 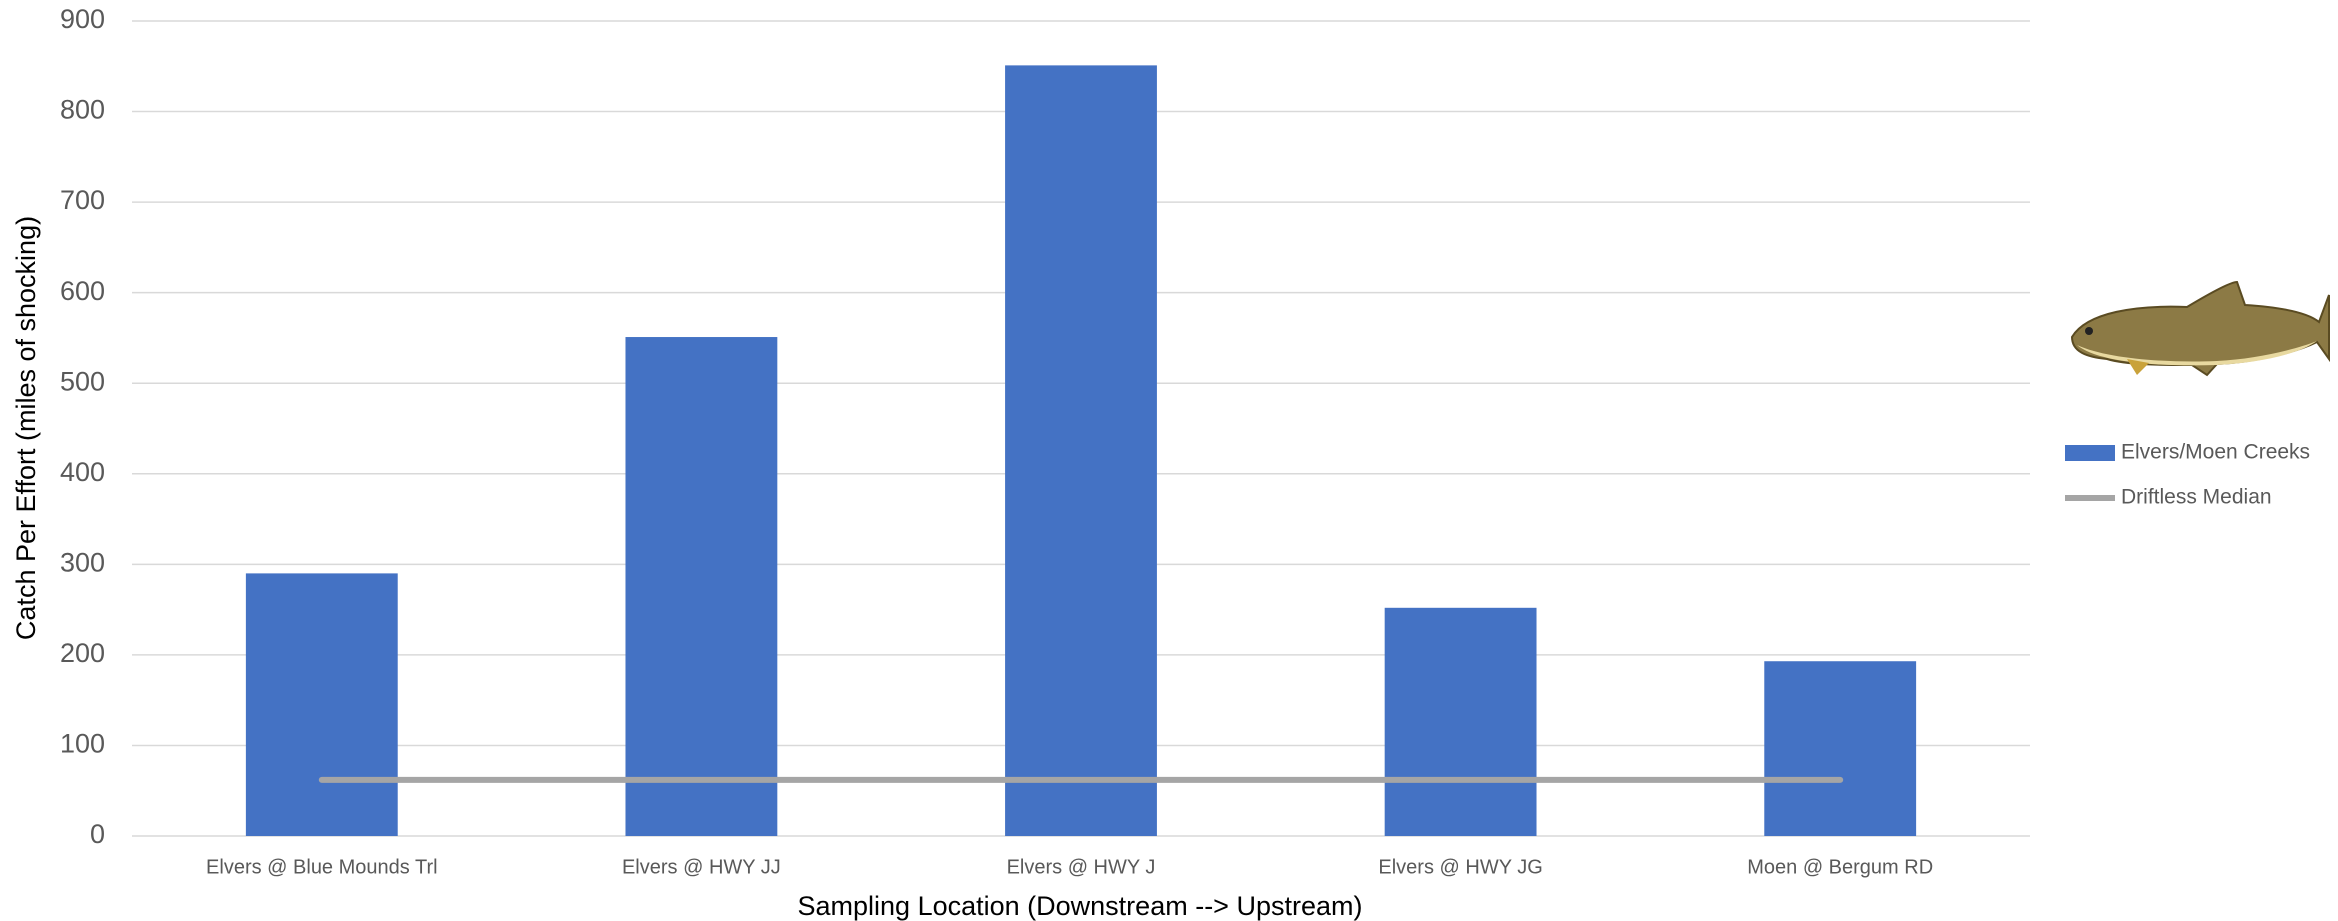 I want to click on x-tick-label: Elvers @ HWY J, so click(x=1081, y=867).